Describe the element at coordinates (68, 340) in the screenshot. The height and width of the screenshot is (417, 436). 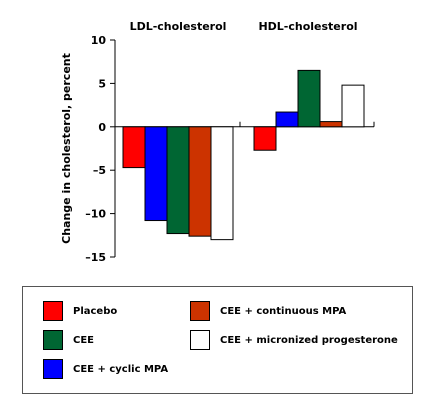
I see `legend-item-cee: CEE` at that location.